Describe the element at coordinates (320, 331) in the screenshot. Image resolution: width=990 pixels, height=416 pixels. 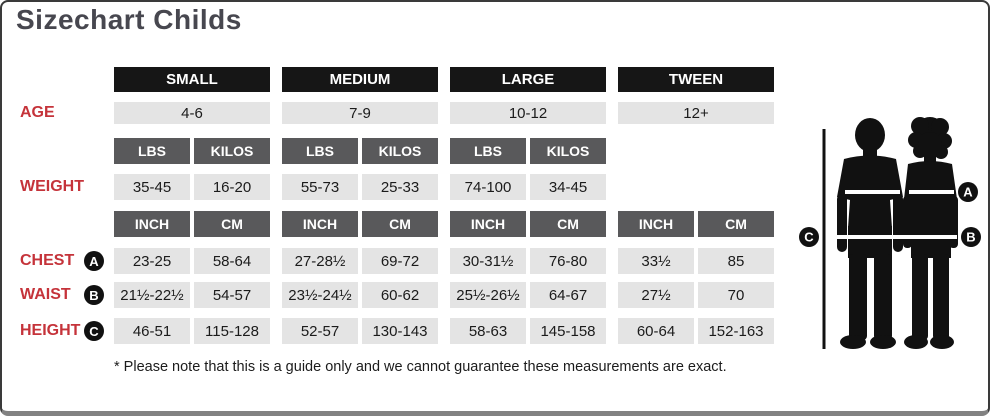
I see `height-medium-inch: 52-57` at that location.